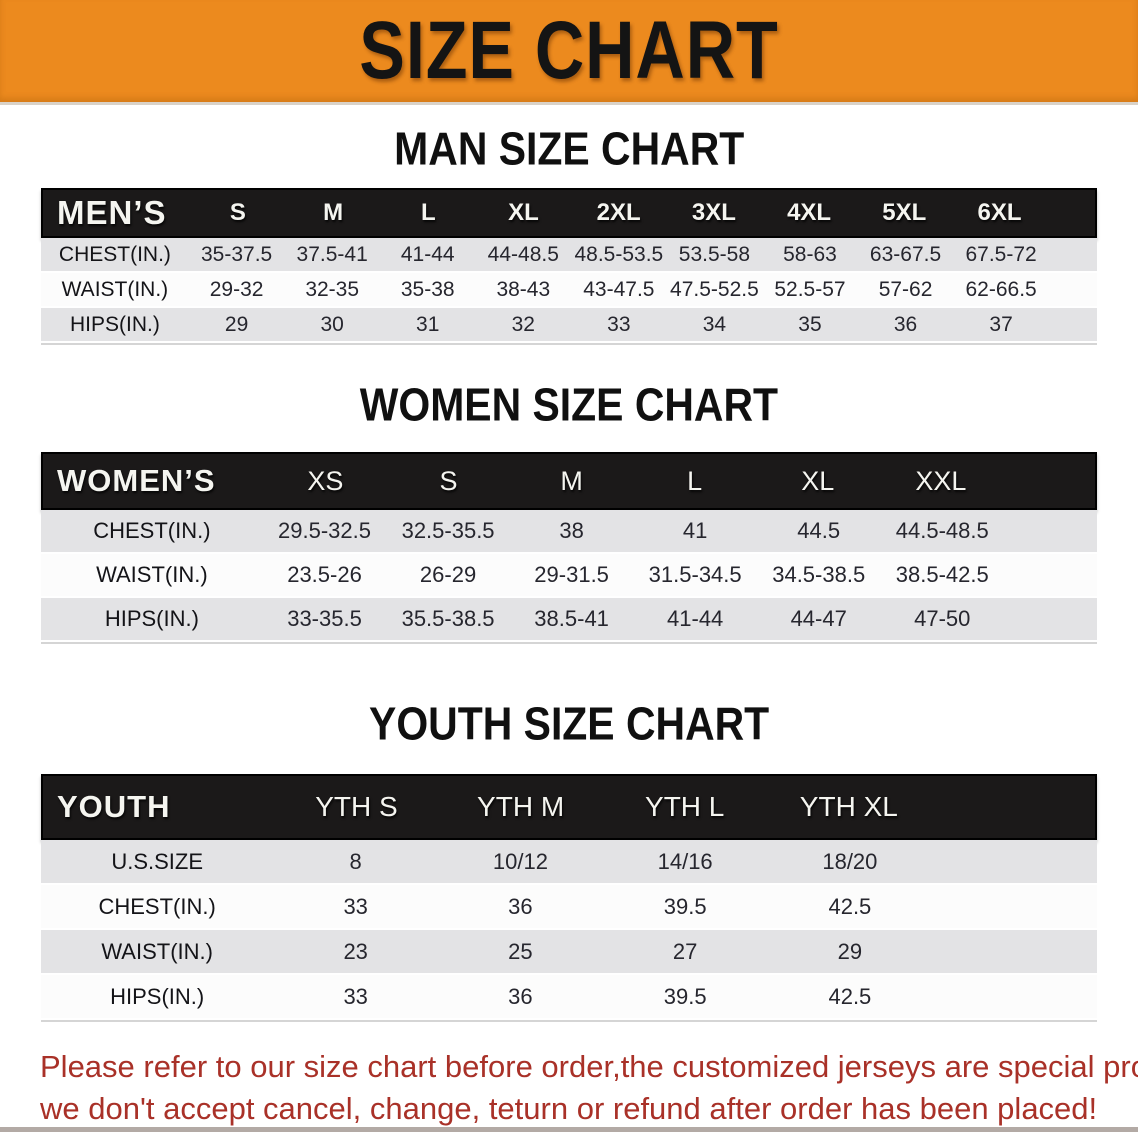  What do you see at coordinates (157, 861) in the screenshot?
I see `row-label: U.S.SIZE` at bounding box center [157, 861].